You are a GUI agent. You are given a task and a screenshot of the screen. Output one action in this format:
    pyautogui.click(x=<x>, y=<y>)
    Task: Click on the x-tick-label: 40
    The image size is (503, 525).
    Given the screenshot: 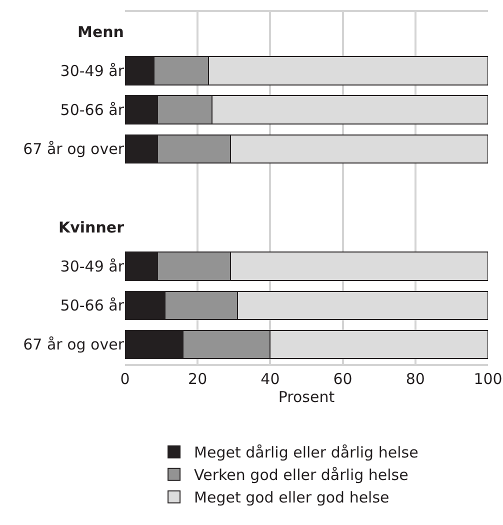 What is the action you would take?
    pyautogui.click(x=270, y=379)
    